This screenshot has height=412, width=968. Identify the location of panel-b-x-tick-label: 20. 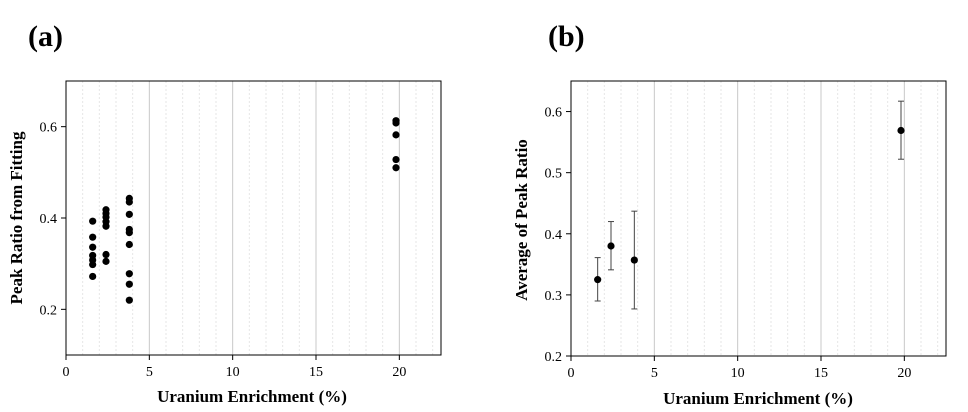
(904, 373).